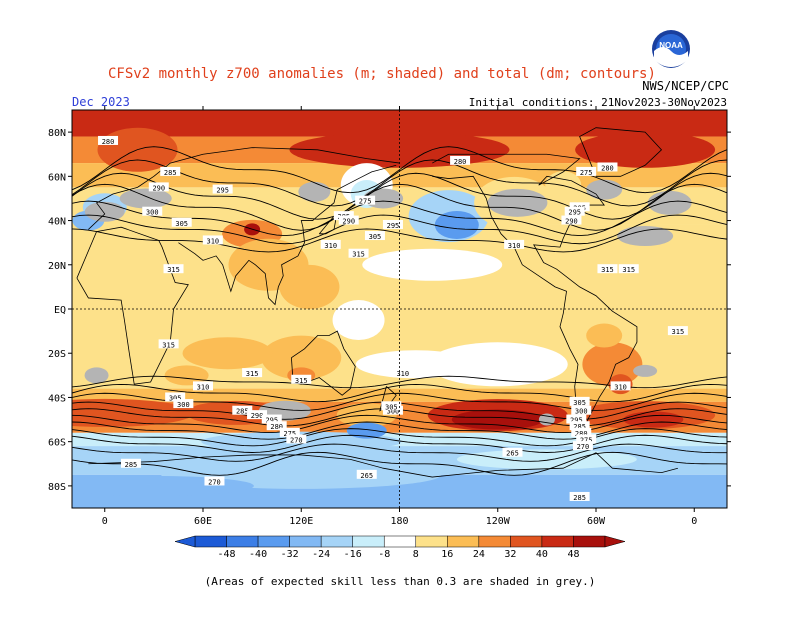  Describe the element at coordinates (596, 521) in the screenshot. I see `lon-label: 60W` at that location.